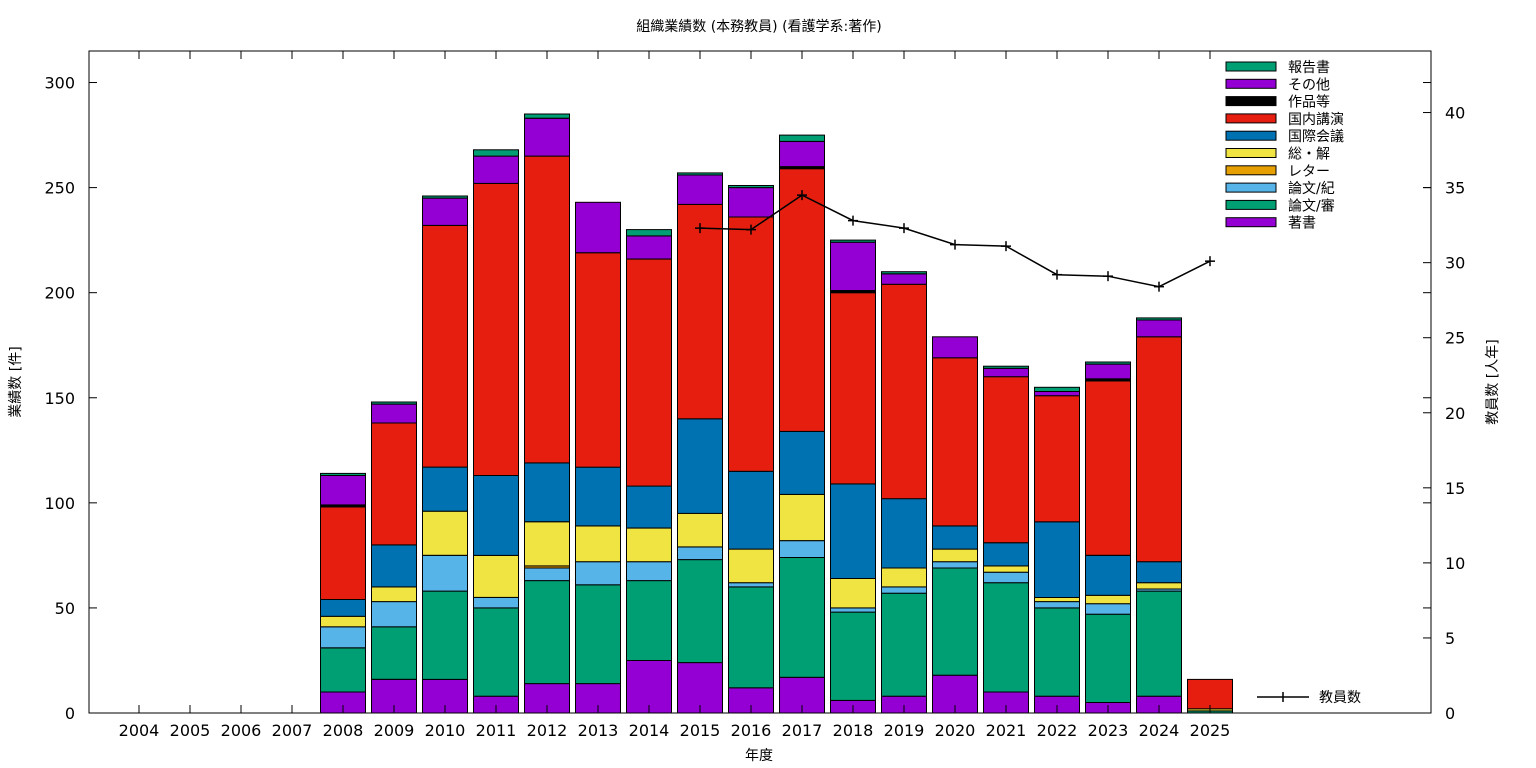 The height and width of the screenshot is (768, 1536). I want to click on y2-tick-label: 0, so click(1450, 713).